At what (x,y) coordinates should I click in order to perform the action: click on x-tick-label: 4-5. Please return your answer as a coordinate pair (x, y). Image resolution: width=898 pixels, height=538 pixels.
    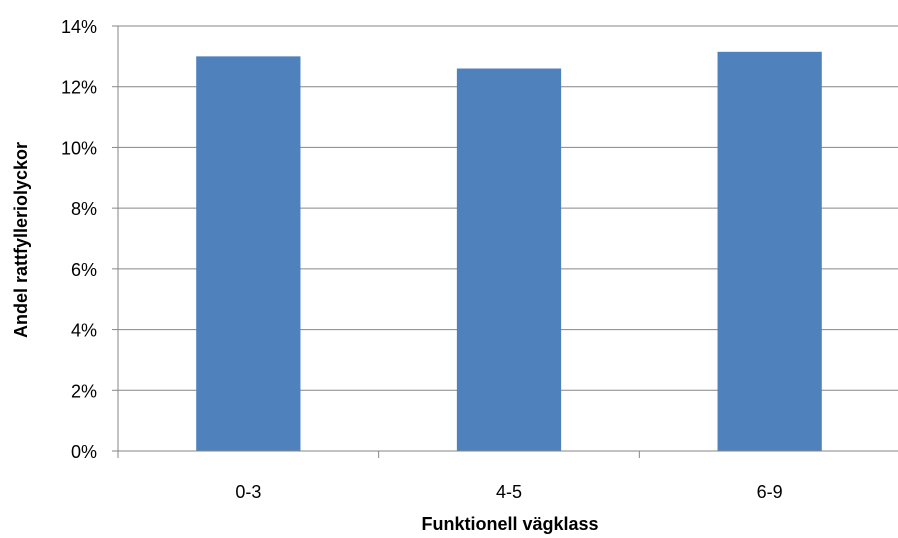
    Looking at the image, I should click on (509, 492).